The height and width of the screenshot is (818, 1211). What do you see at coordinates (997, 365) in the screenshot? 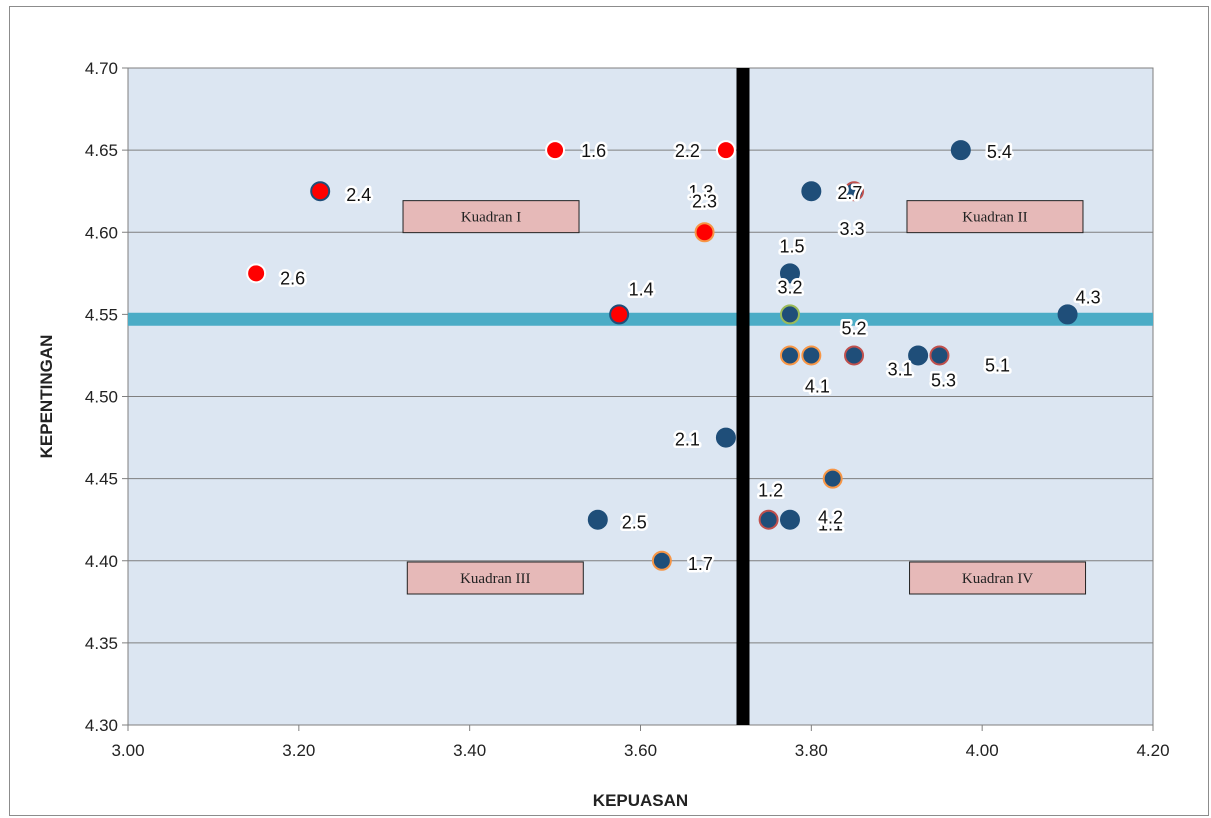
I see `point-label: 5.1` at bounding box center [997, 365].